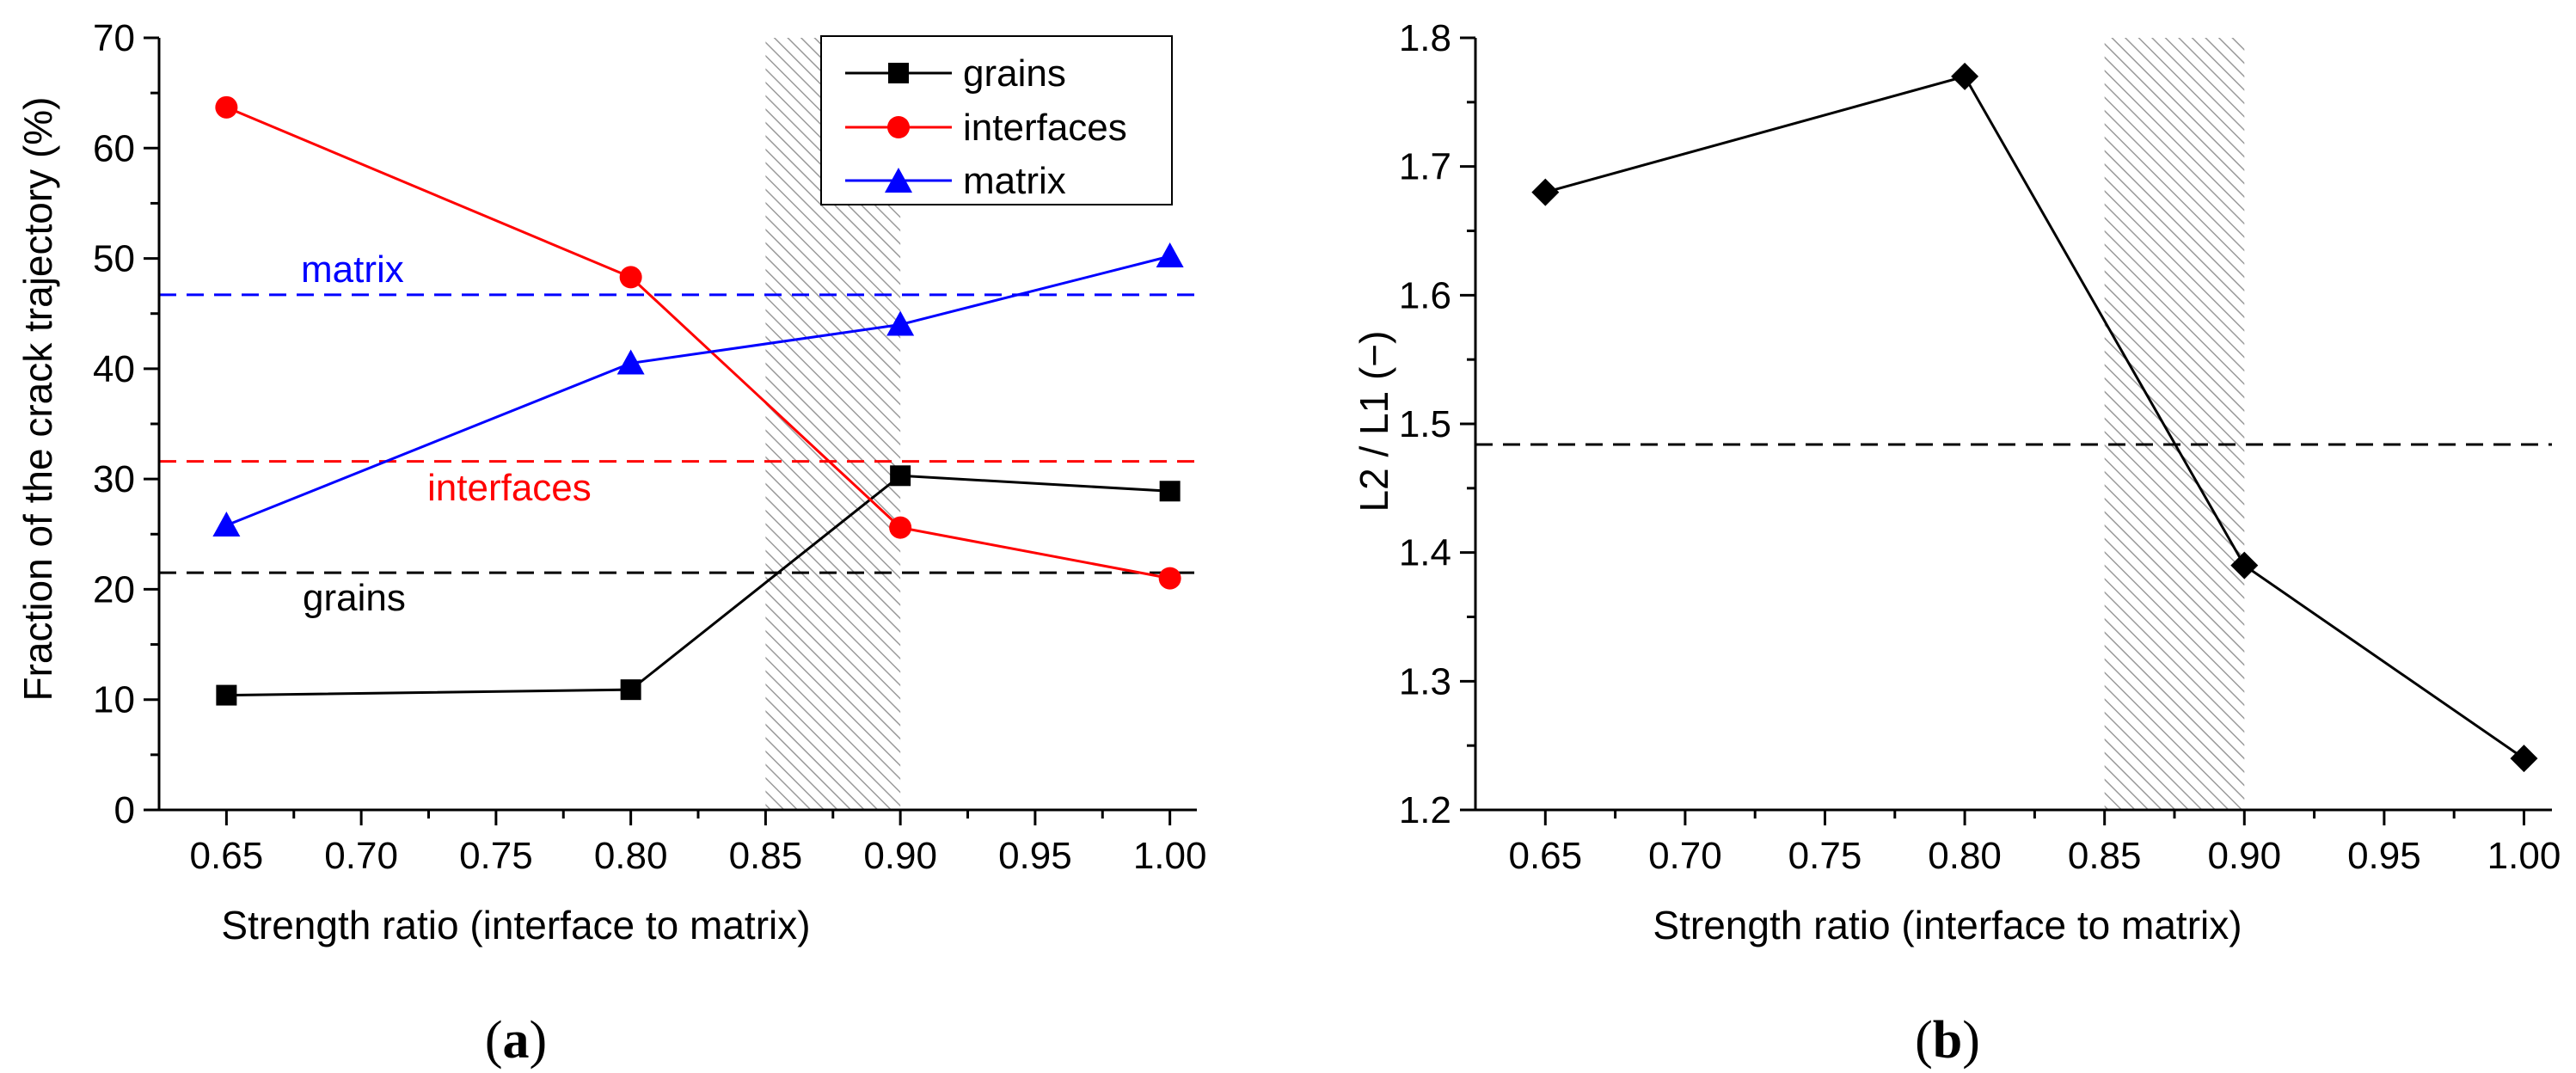 This screenshot has width=2576, height=1073. I want to click on y-axis-title-a: Fraction of the crack trajectory (%), so click(37, 400).